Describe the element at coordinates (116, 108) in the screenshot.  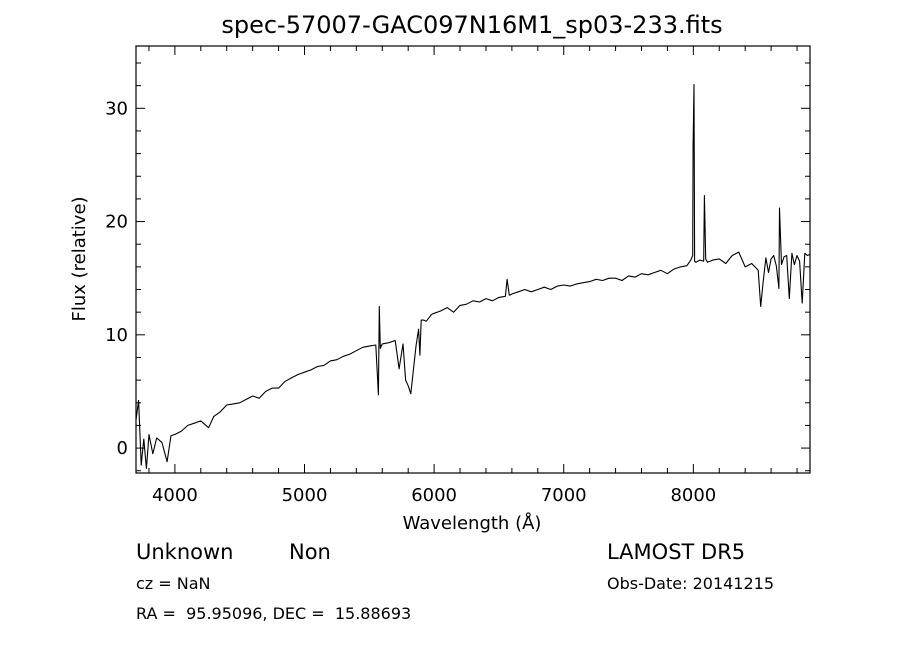
I see `y-tick-label: 30` at that location.